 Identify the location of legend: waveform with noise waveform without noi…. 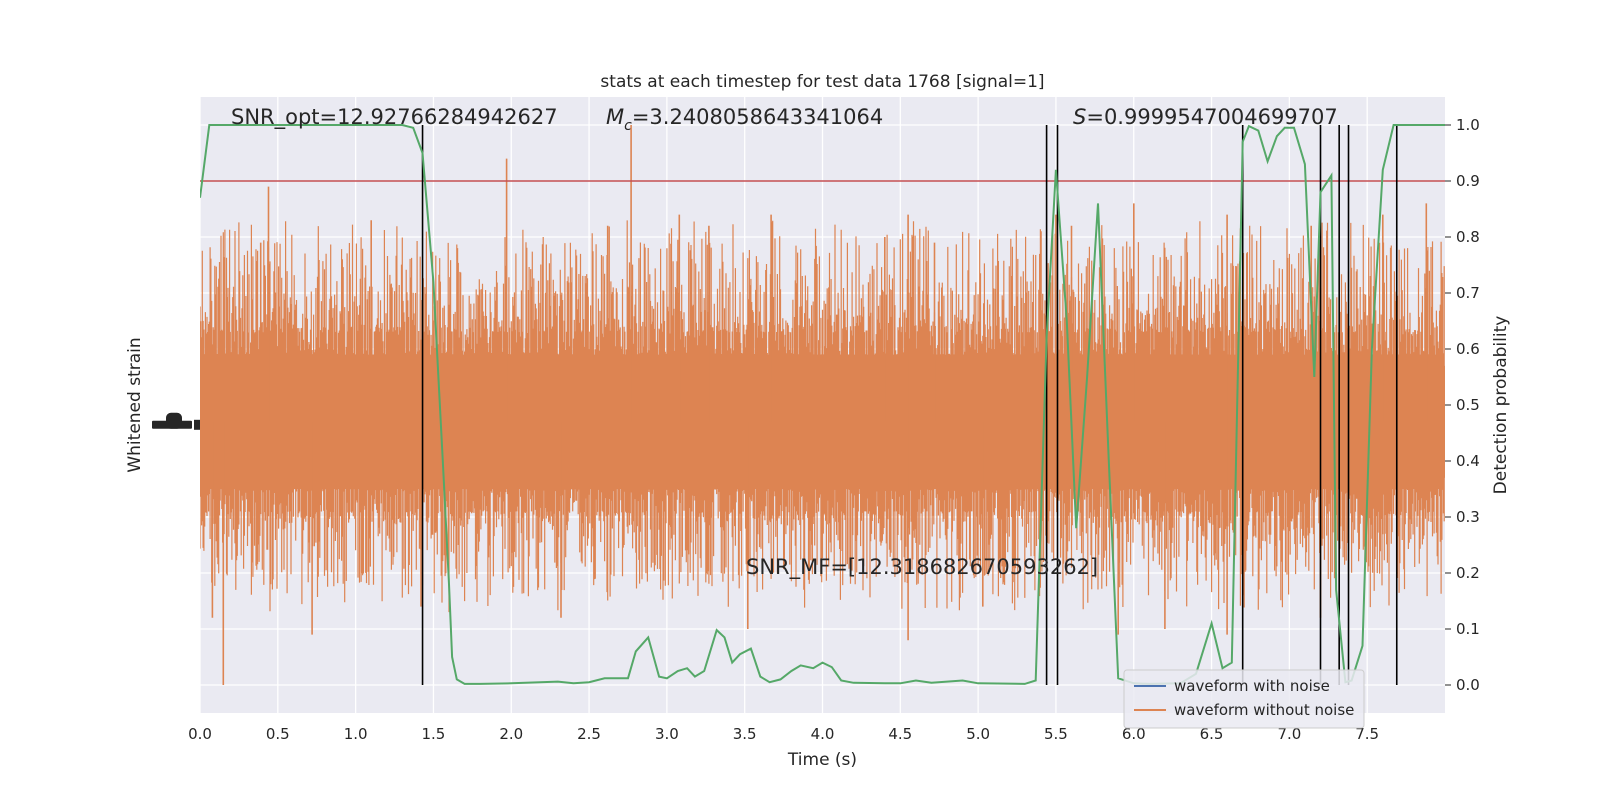
(1244, 699).